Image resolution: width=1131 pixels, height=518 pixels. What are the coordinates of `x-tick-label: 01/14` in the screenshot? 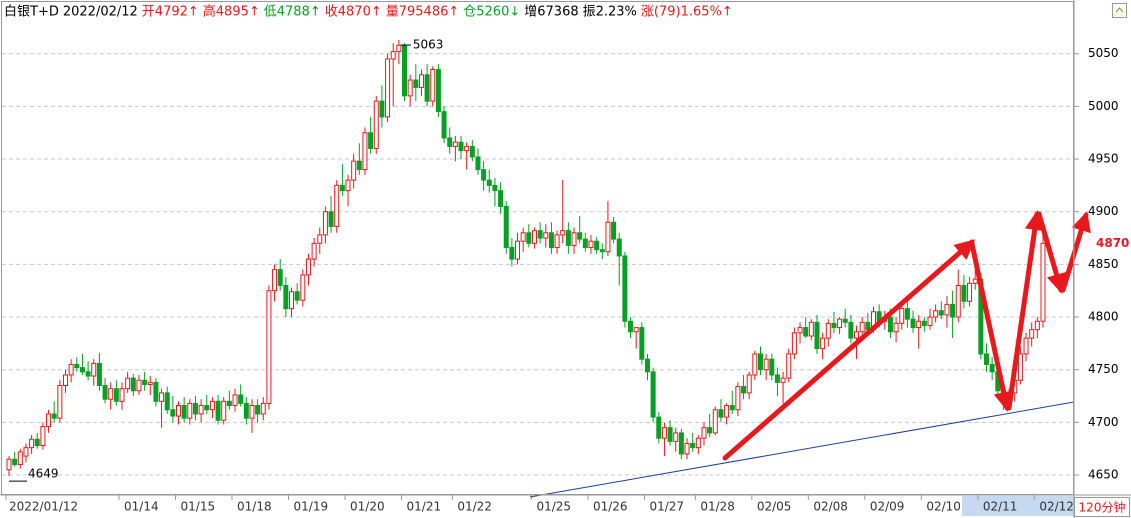 It's located at (141, 507).